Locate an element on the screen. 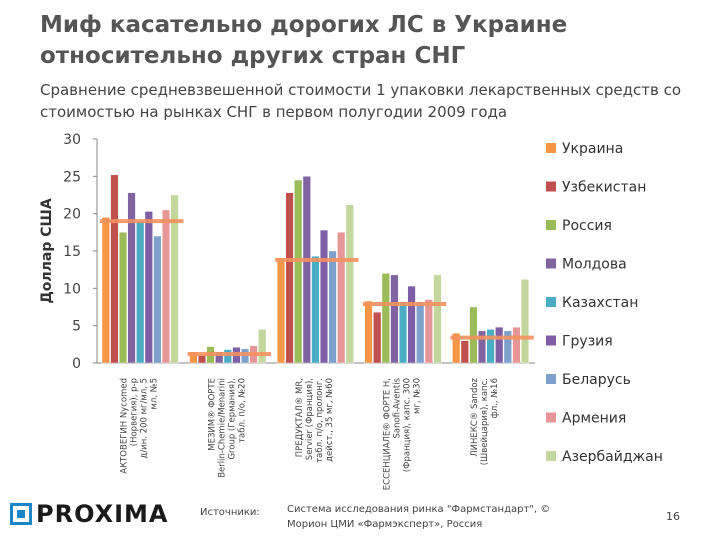 The height and width of the screenshot is (540, 720). category-label-4: ЛИНЕКС® Sandoz(Швейцария), капс.фл., №16 is located at coordinates (485, 421).